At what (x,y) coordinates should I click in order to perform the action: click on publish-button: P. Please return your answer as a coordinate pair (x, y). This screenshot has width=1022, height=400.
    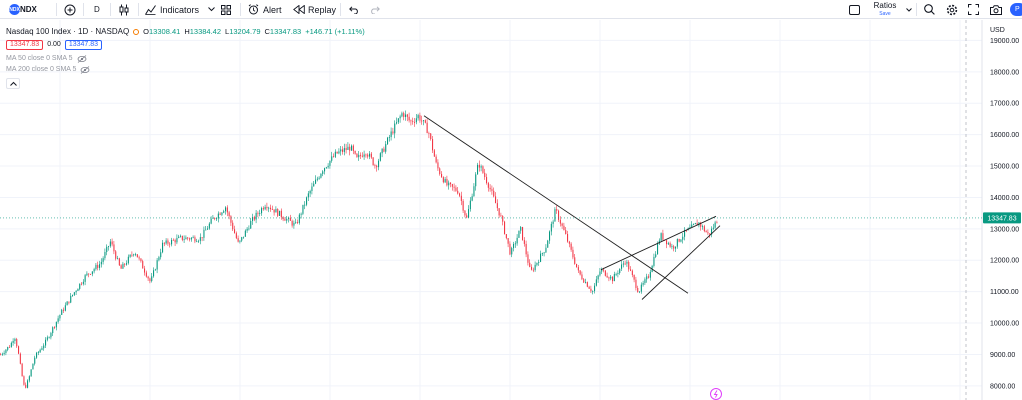
    Looking at the image, I should click on (1016, 9).